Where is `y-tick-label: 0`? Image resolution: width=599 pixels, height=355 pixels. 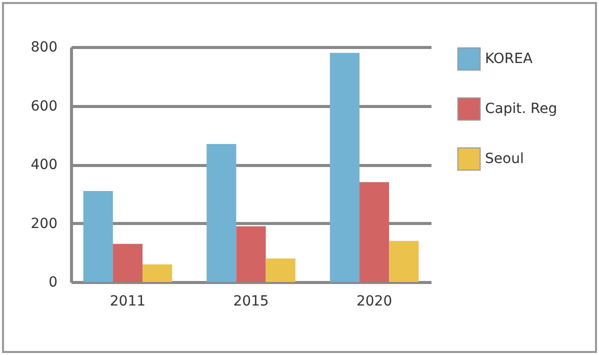
y-tick-label: 0 is located at coordinates (53, 282).